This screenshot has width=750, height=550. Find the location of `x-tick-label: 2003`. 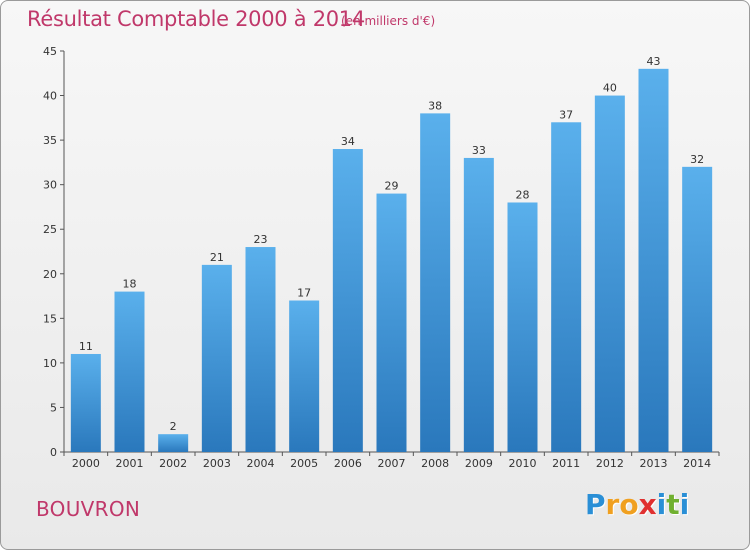

x-tick-label: 2003 is located at coordinates (217, 463).